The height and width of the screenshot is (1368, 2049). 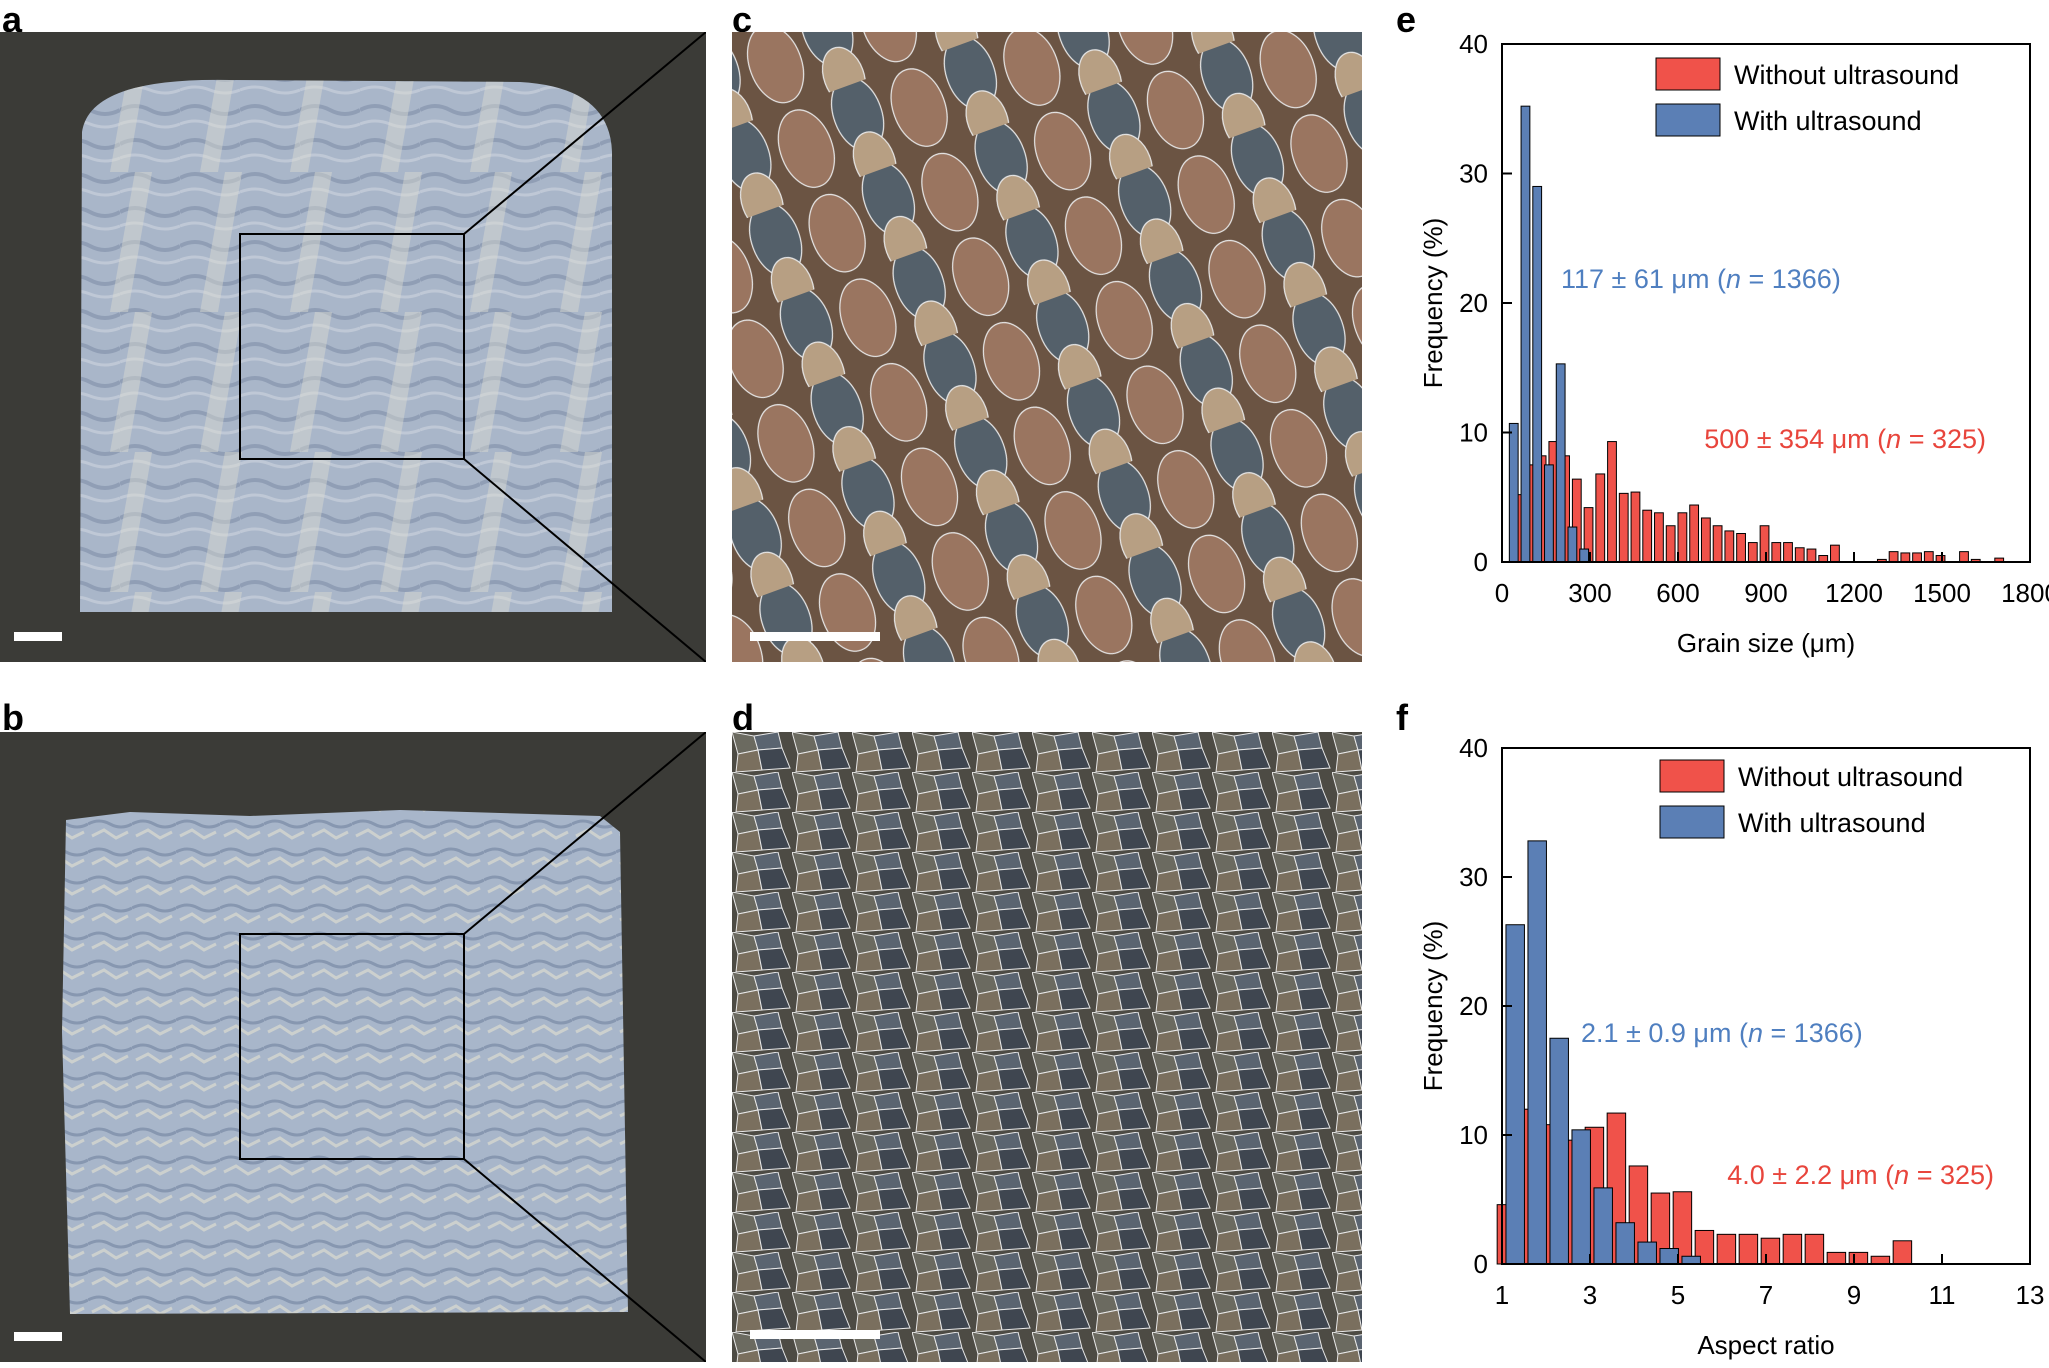 What do you see at coordinates (815, 1334) in the screenshot?
I see `scale-bar-d` at bounding box center [815, 1334].